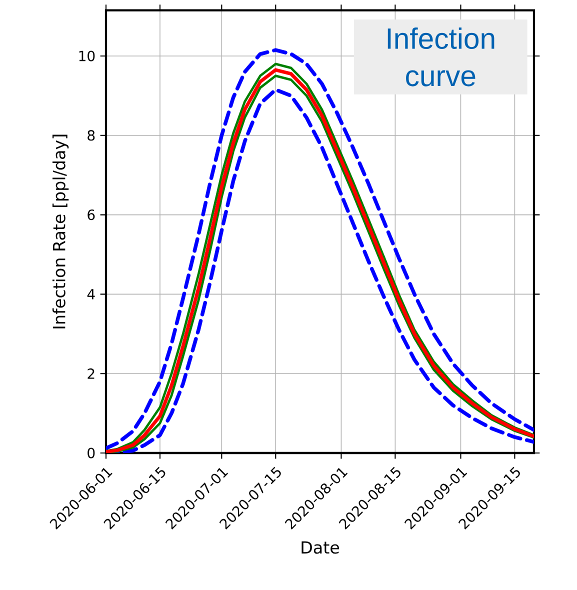 This screenshot has height=590, width=577. Describe the element at coordinates (91, 373) in the screenshot. I see `y-tick-label: 2` at that location.